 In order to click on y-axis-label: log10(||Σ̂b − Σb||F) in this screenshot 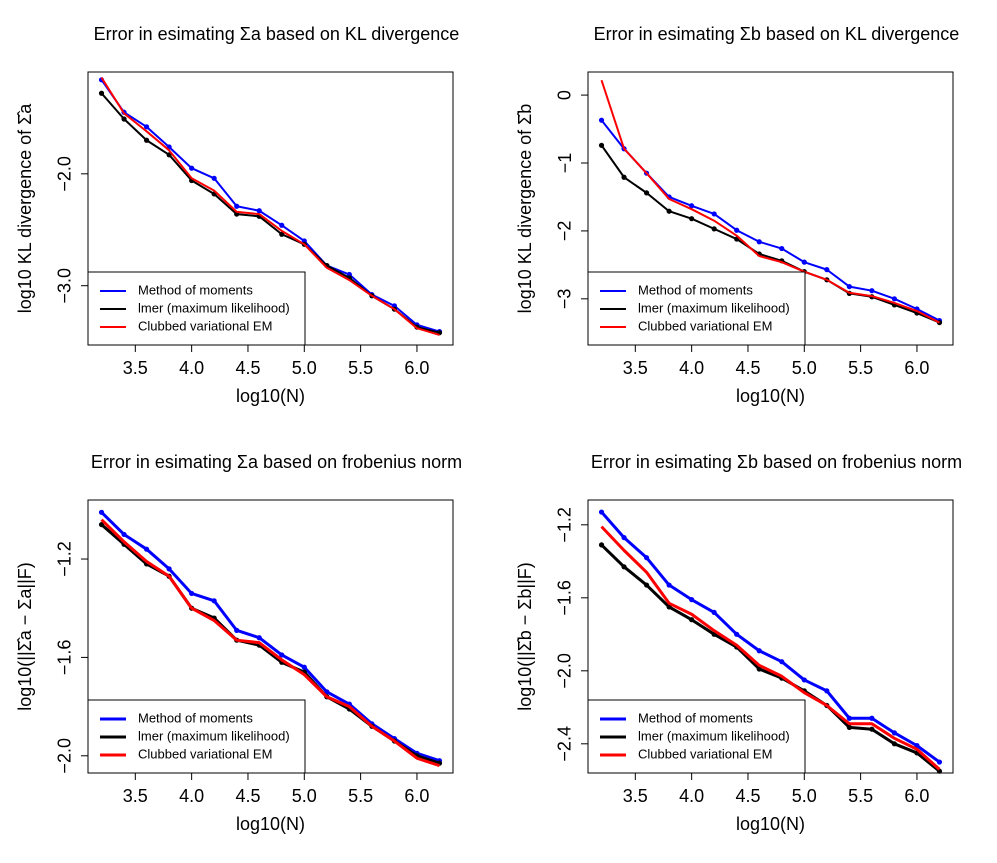, I will do `click(525, 636)`.